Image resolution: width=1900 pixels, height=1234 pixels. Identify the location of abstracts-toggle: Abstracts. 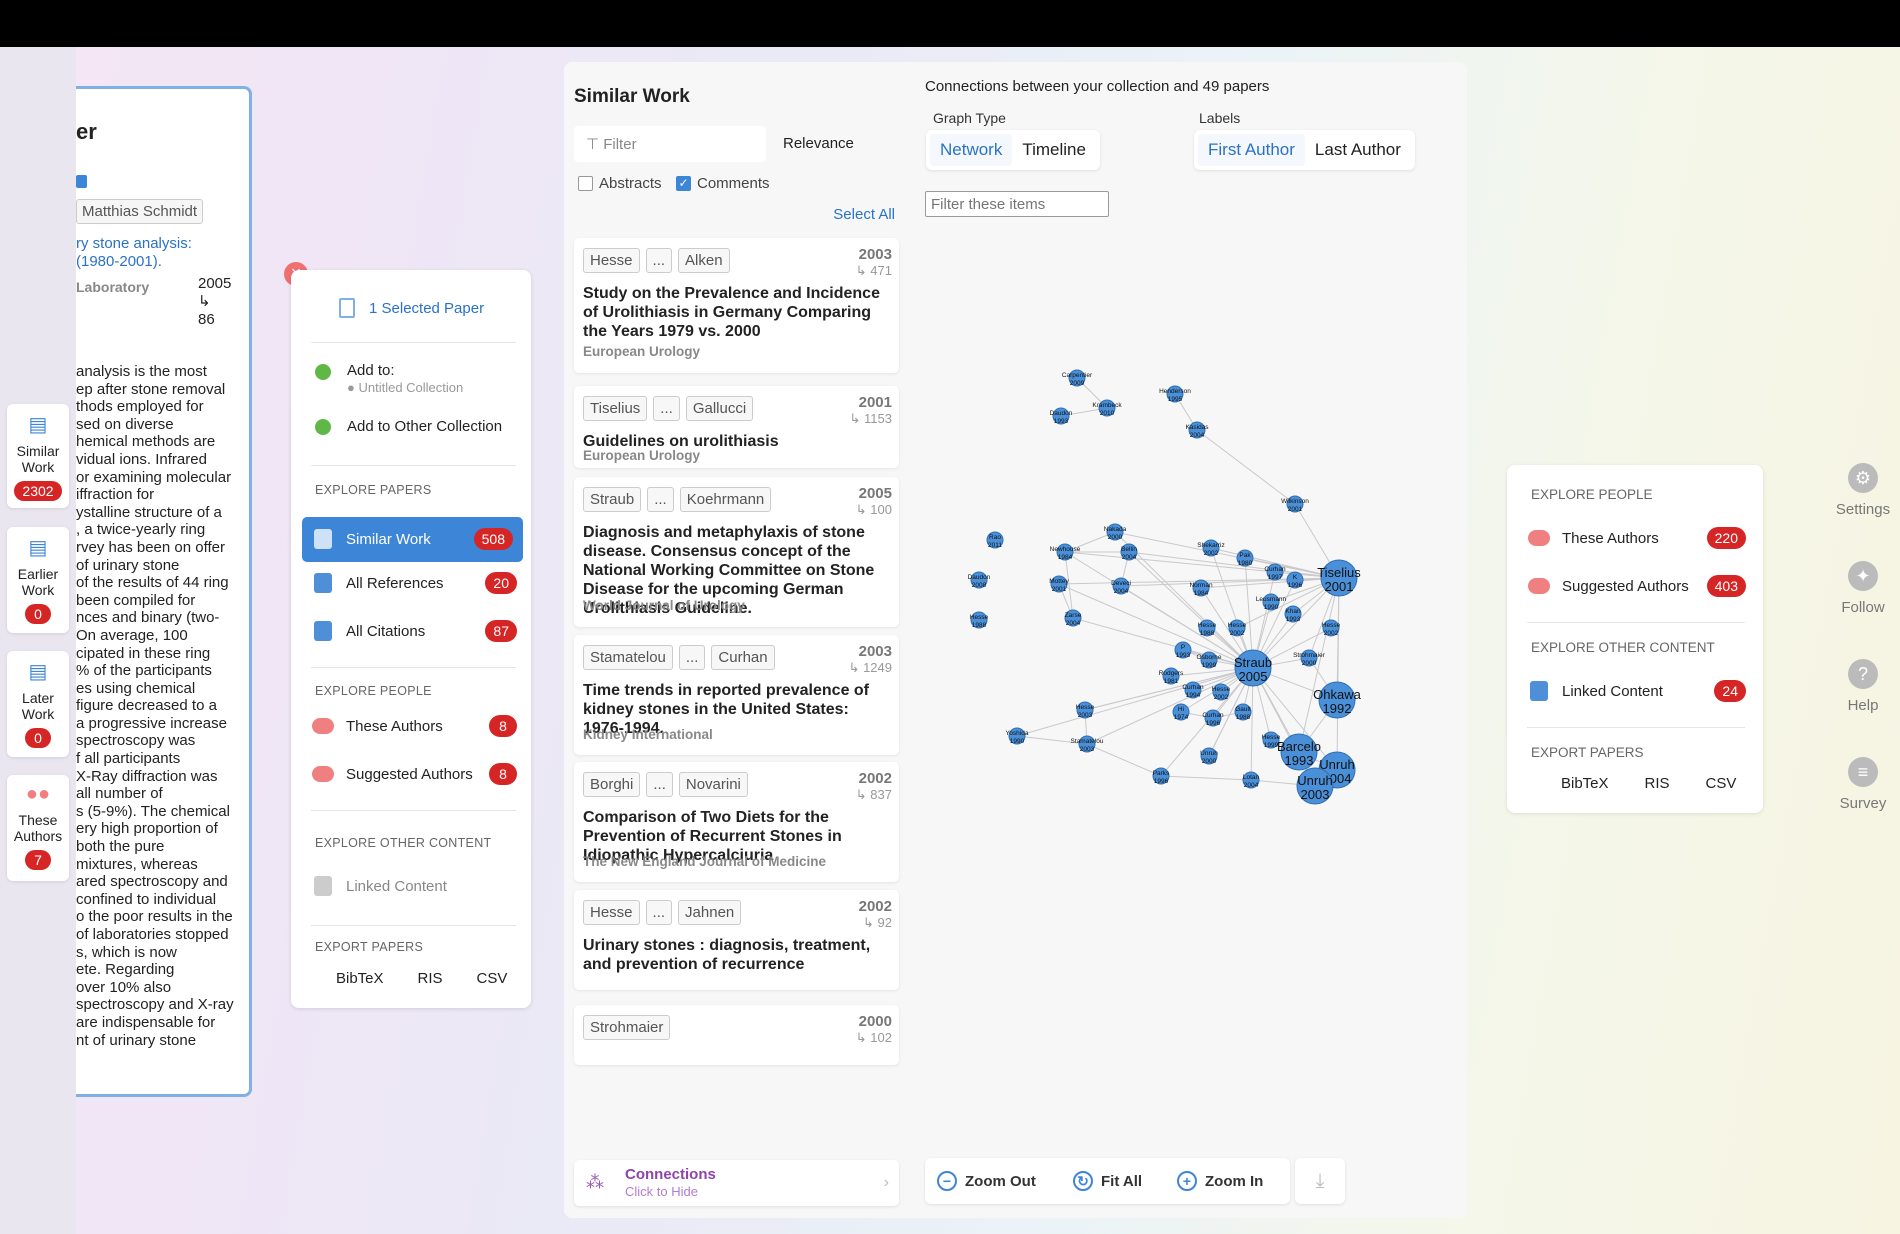
(620, 183).